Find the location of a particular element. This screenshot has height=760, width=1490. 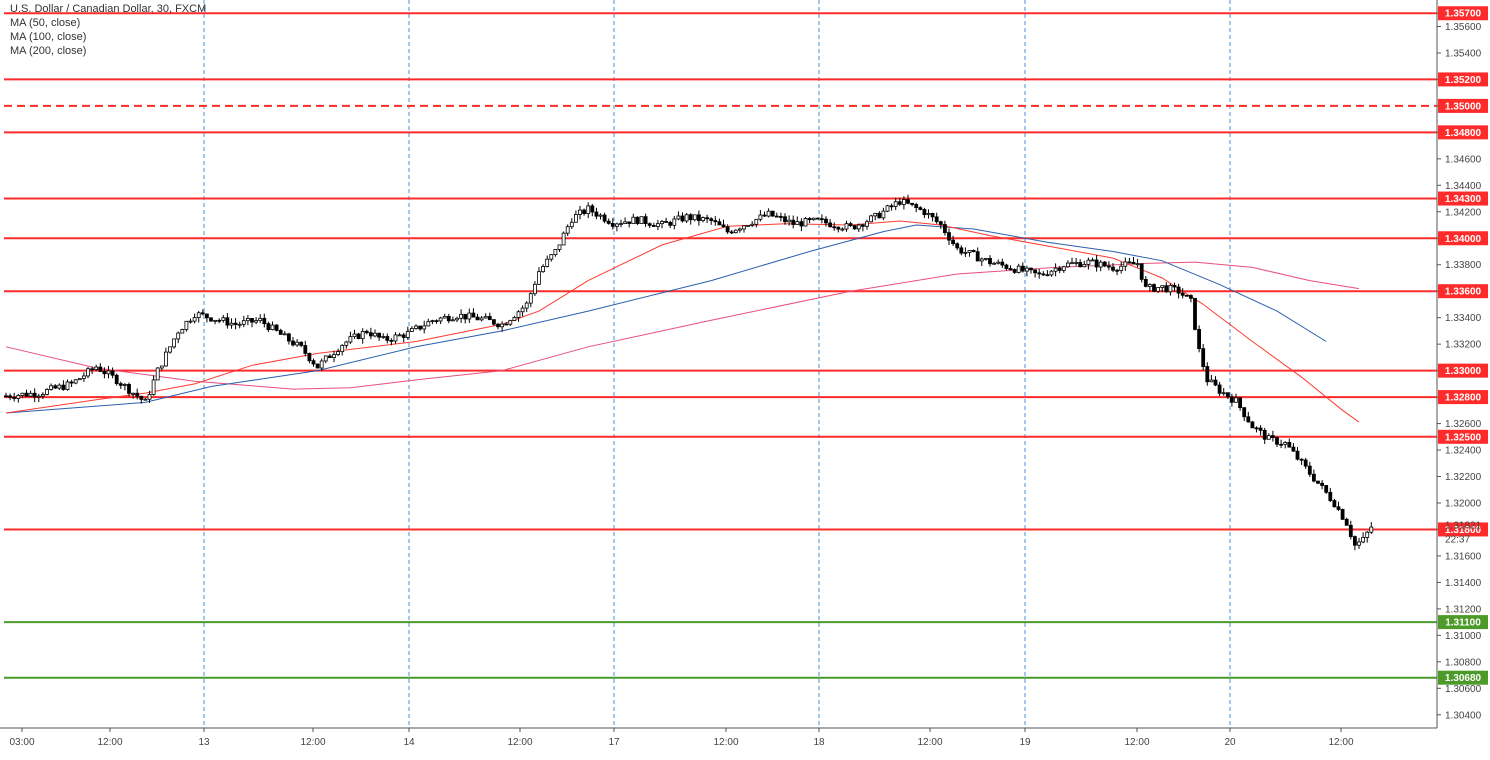

x-tick-label: 17 is located at coordinates (614, 742).